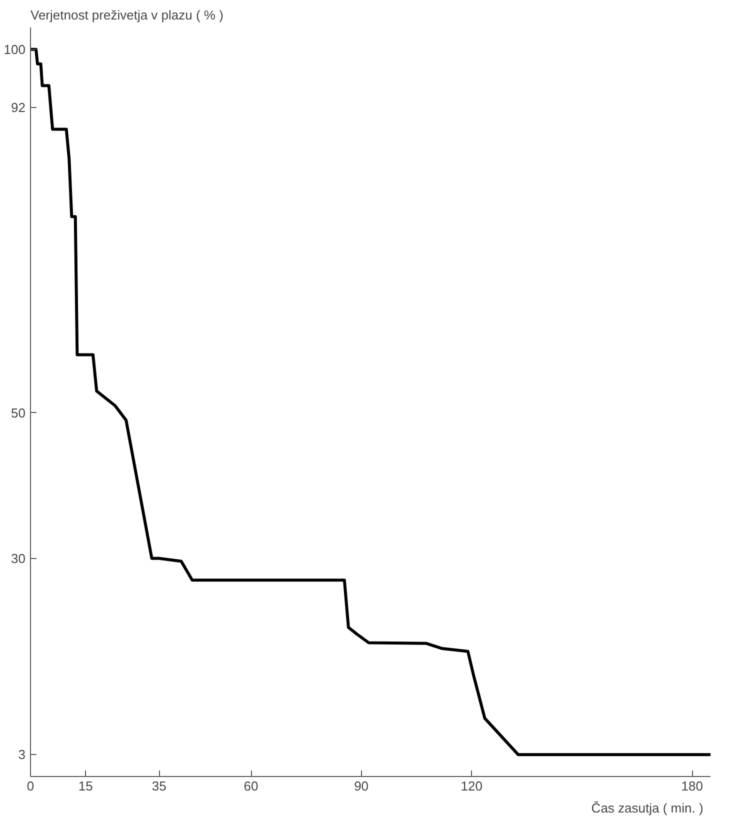 This screenshot has height=826, width=735. What do you see at coordinates (692, 786) in the screenshot?
I see `x-tick-label: 180` at bounding box center [692, 786].